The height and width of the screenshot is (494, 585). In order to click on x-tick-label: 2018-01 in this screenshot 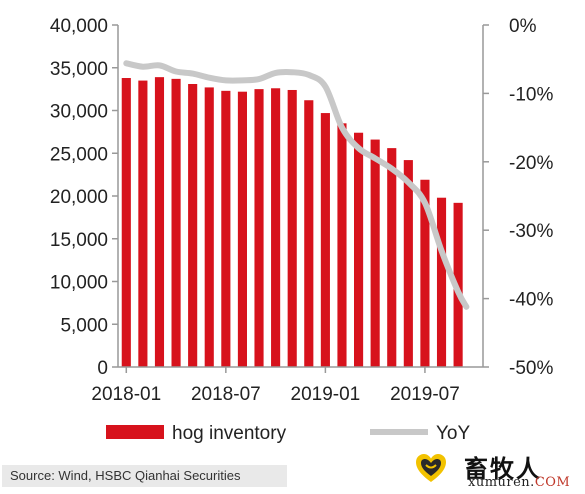, I will do `click(126, 394)`.